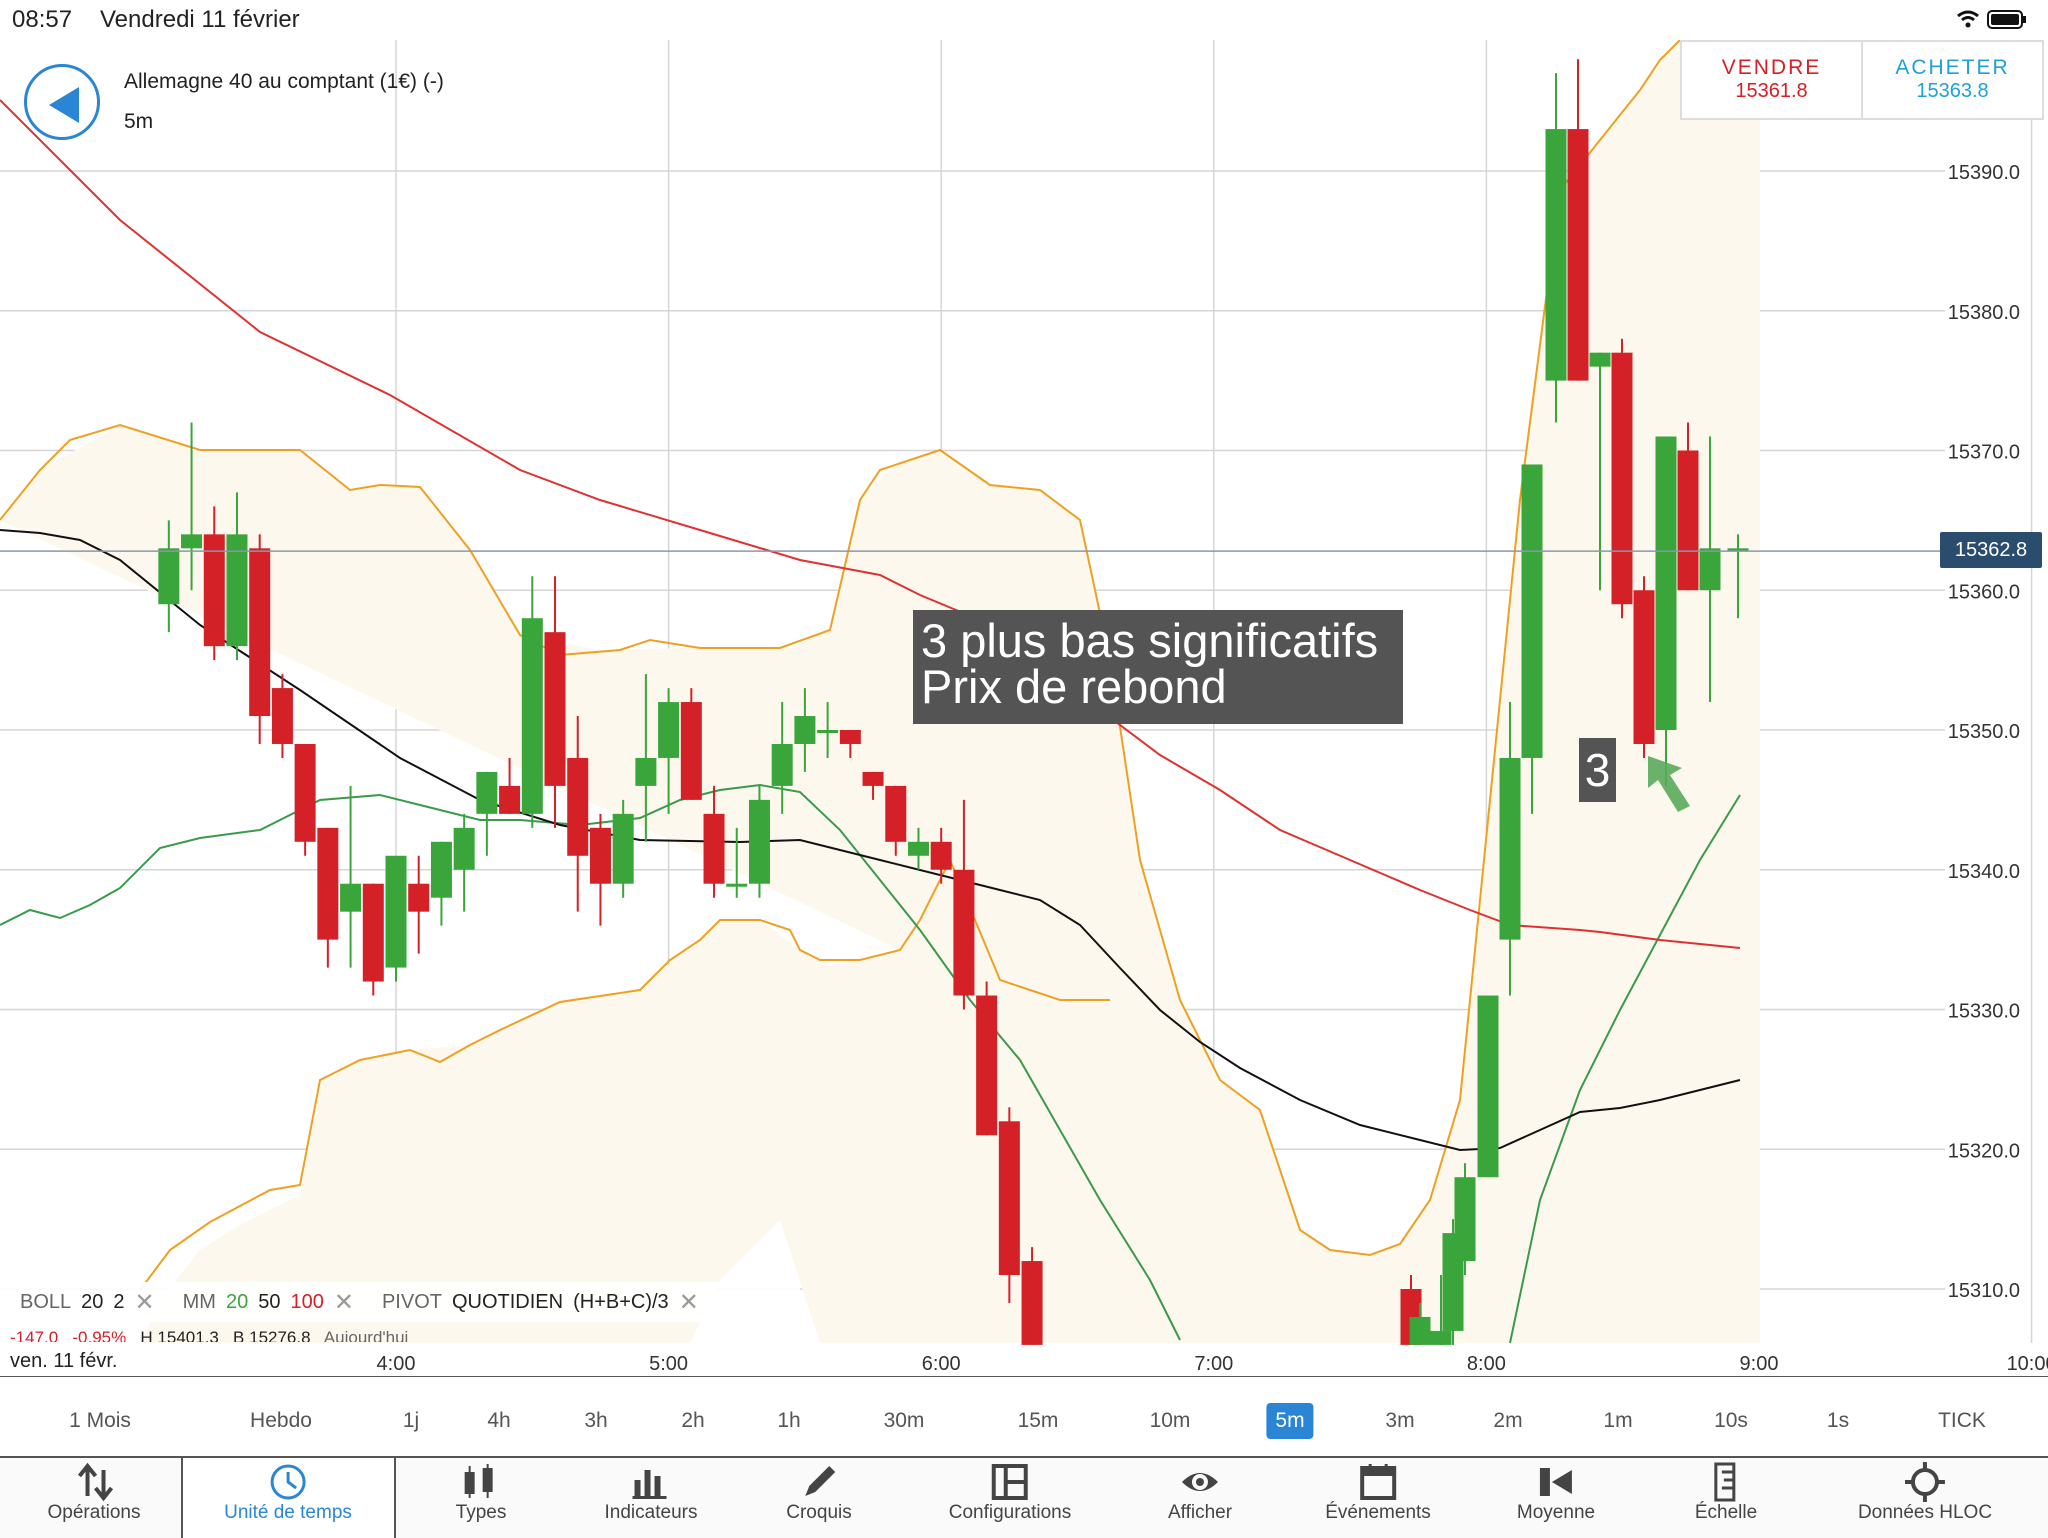 The width and height of the screenshot is (2048, 1538). Describe the element at coordinates (596, 1420) in the screenshot. I see `timeframe-3h: 3h` at that location.